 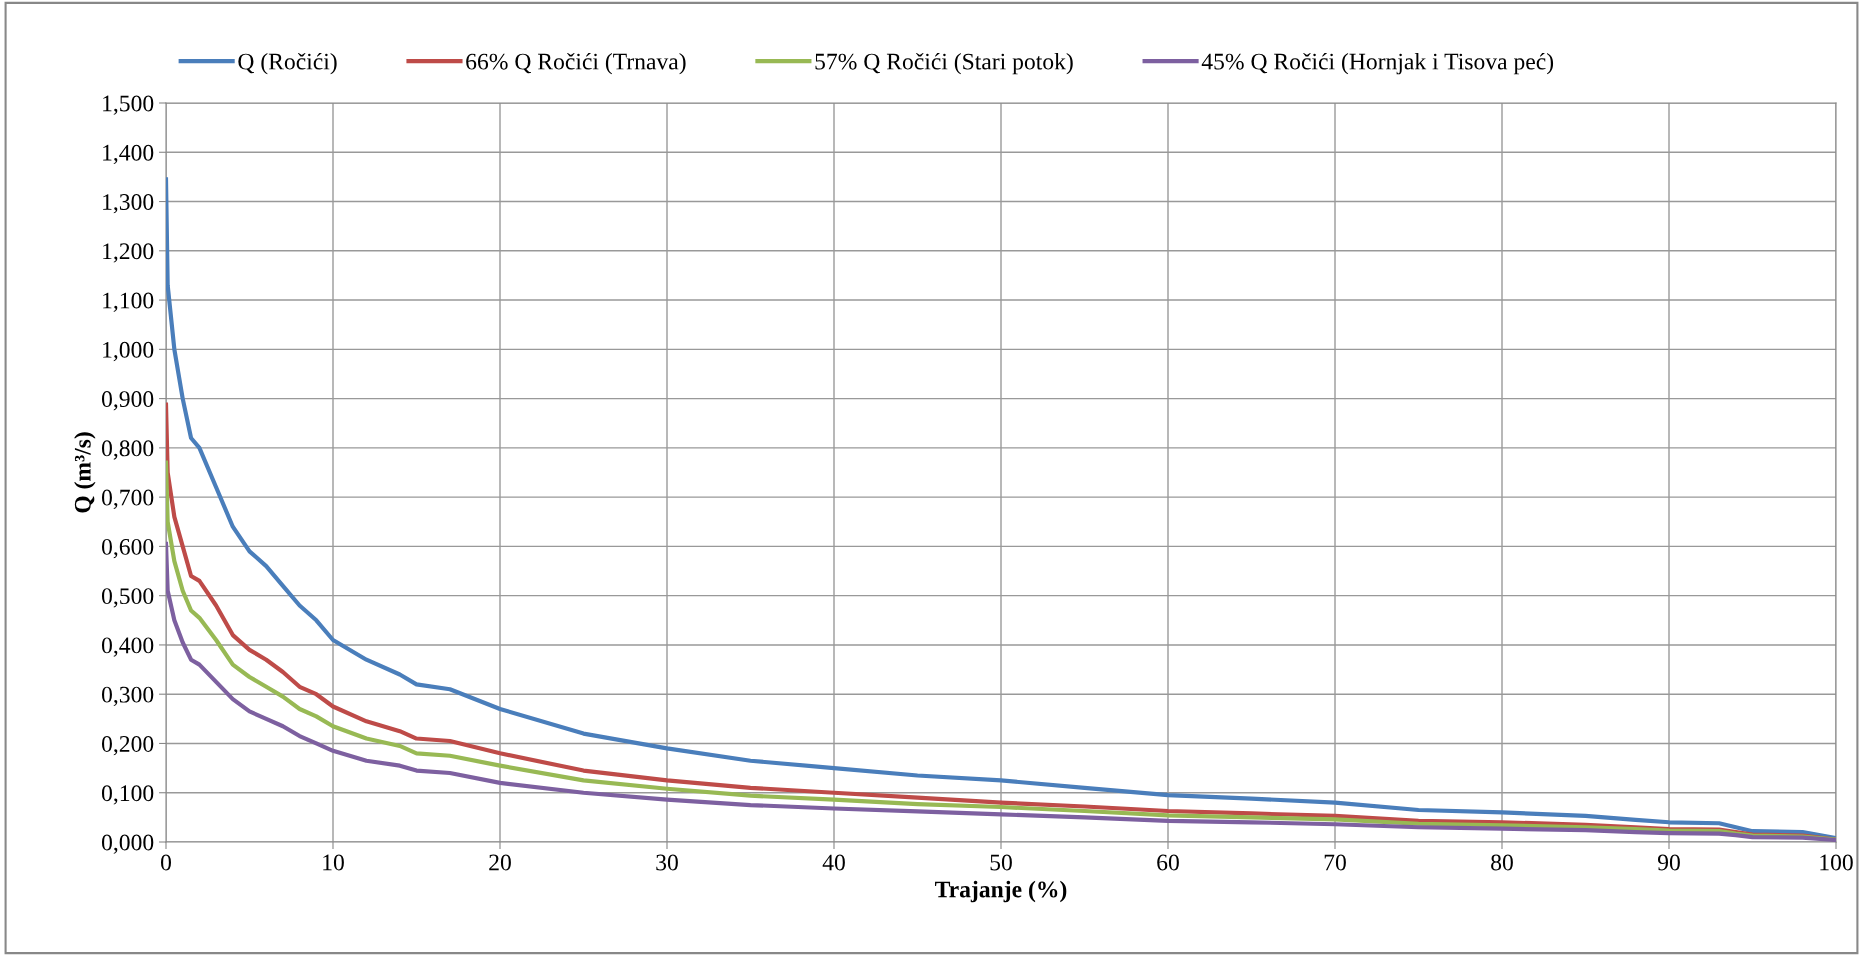 What do you see at coordinates (287, 63) in the screenshot?
I see `legend-label: Q (Ročići)` at bounding box center [287, 63].